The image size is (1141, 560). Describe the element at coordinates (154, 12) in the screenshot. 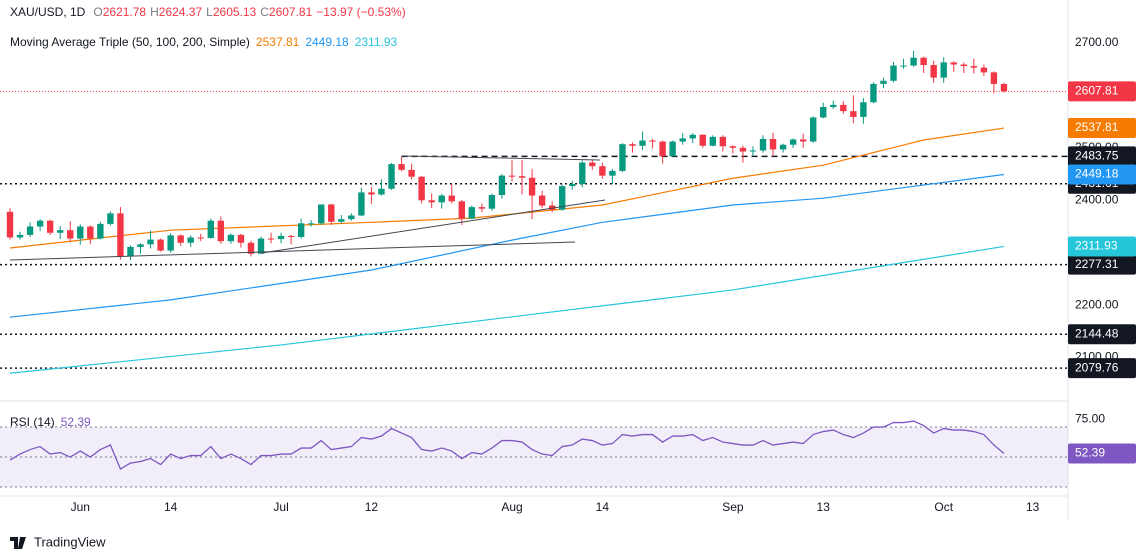

I see `ohlc-key: H` at that location.